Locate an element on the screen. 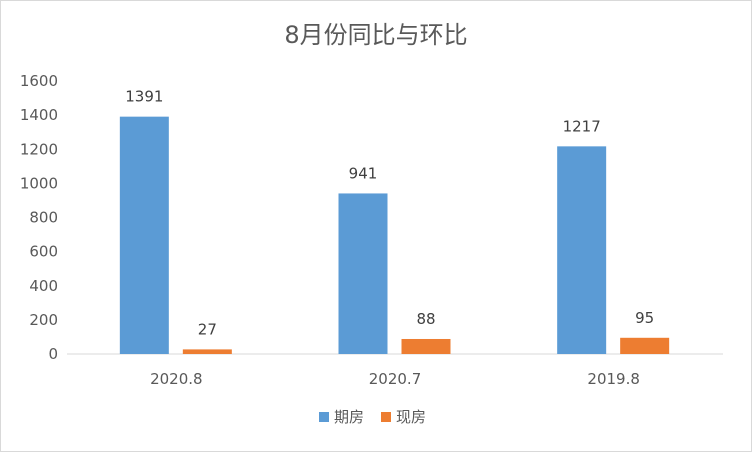  data-label: 1217 is located at coordinates (582, 126).